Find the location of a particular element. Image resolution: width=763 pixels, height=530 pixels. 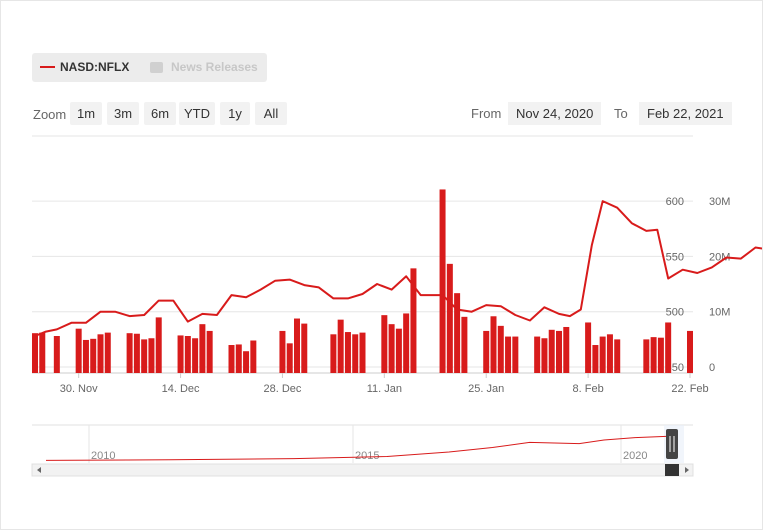

x-tick-label: 28. Dec is located at coordinates (282, 389).